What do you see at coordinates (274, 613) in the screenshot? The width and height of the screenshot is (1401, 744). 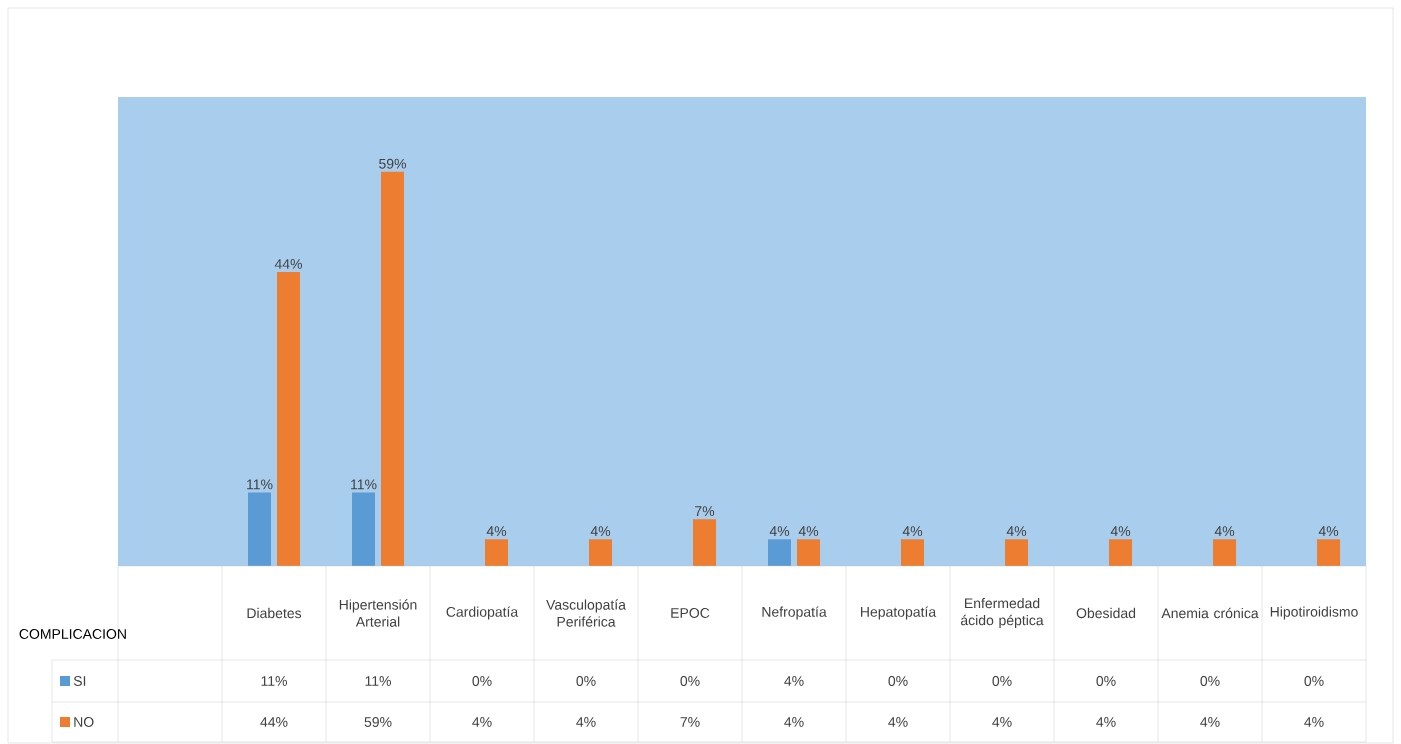 I see `x-tick-label: Diabetes` at bounding box center [274, 613].